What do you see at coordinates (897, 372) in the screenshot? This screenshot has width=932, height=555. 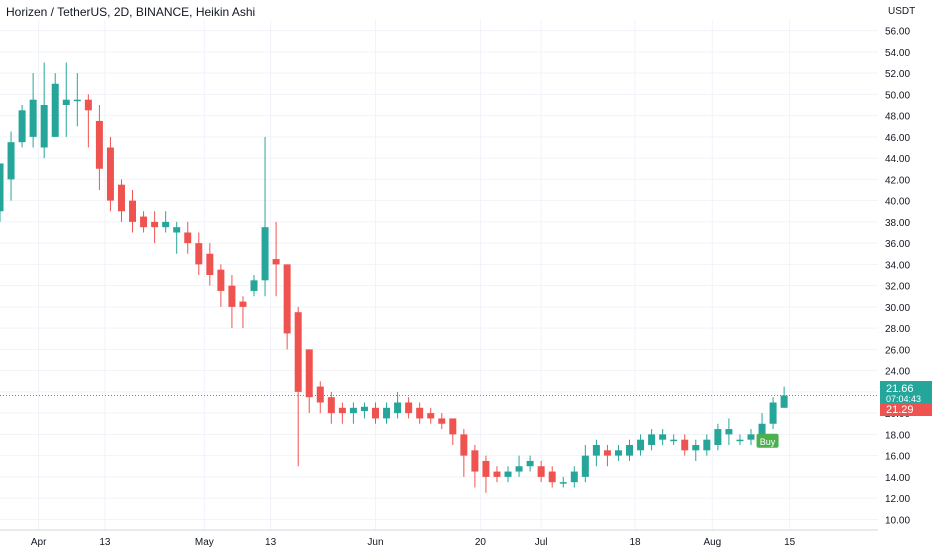 I see `y-tick-label: 24.00` at bounding box center [897, 372].